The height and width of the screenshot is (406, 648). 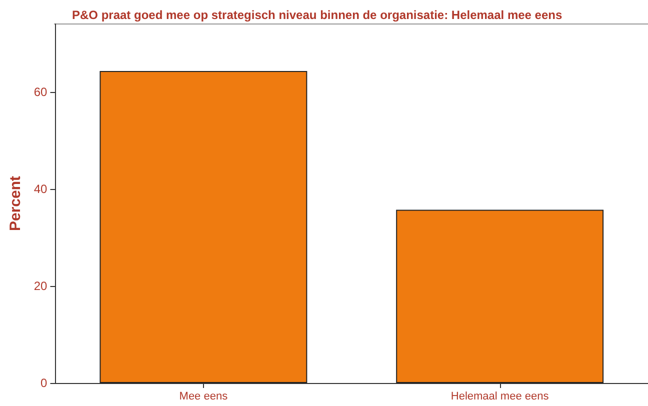 I want to click on y-tick-label: 20, so click(x=41, y=285).